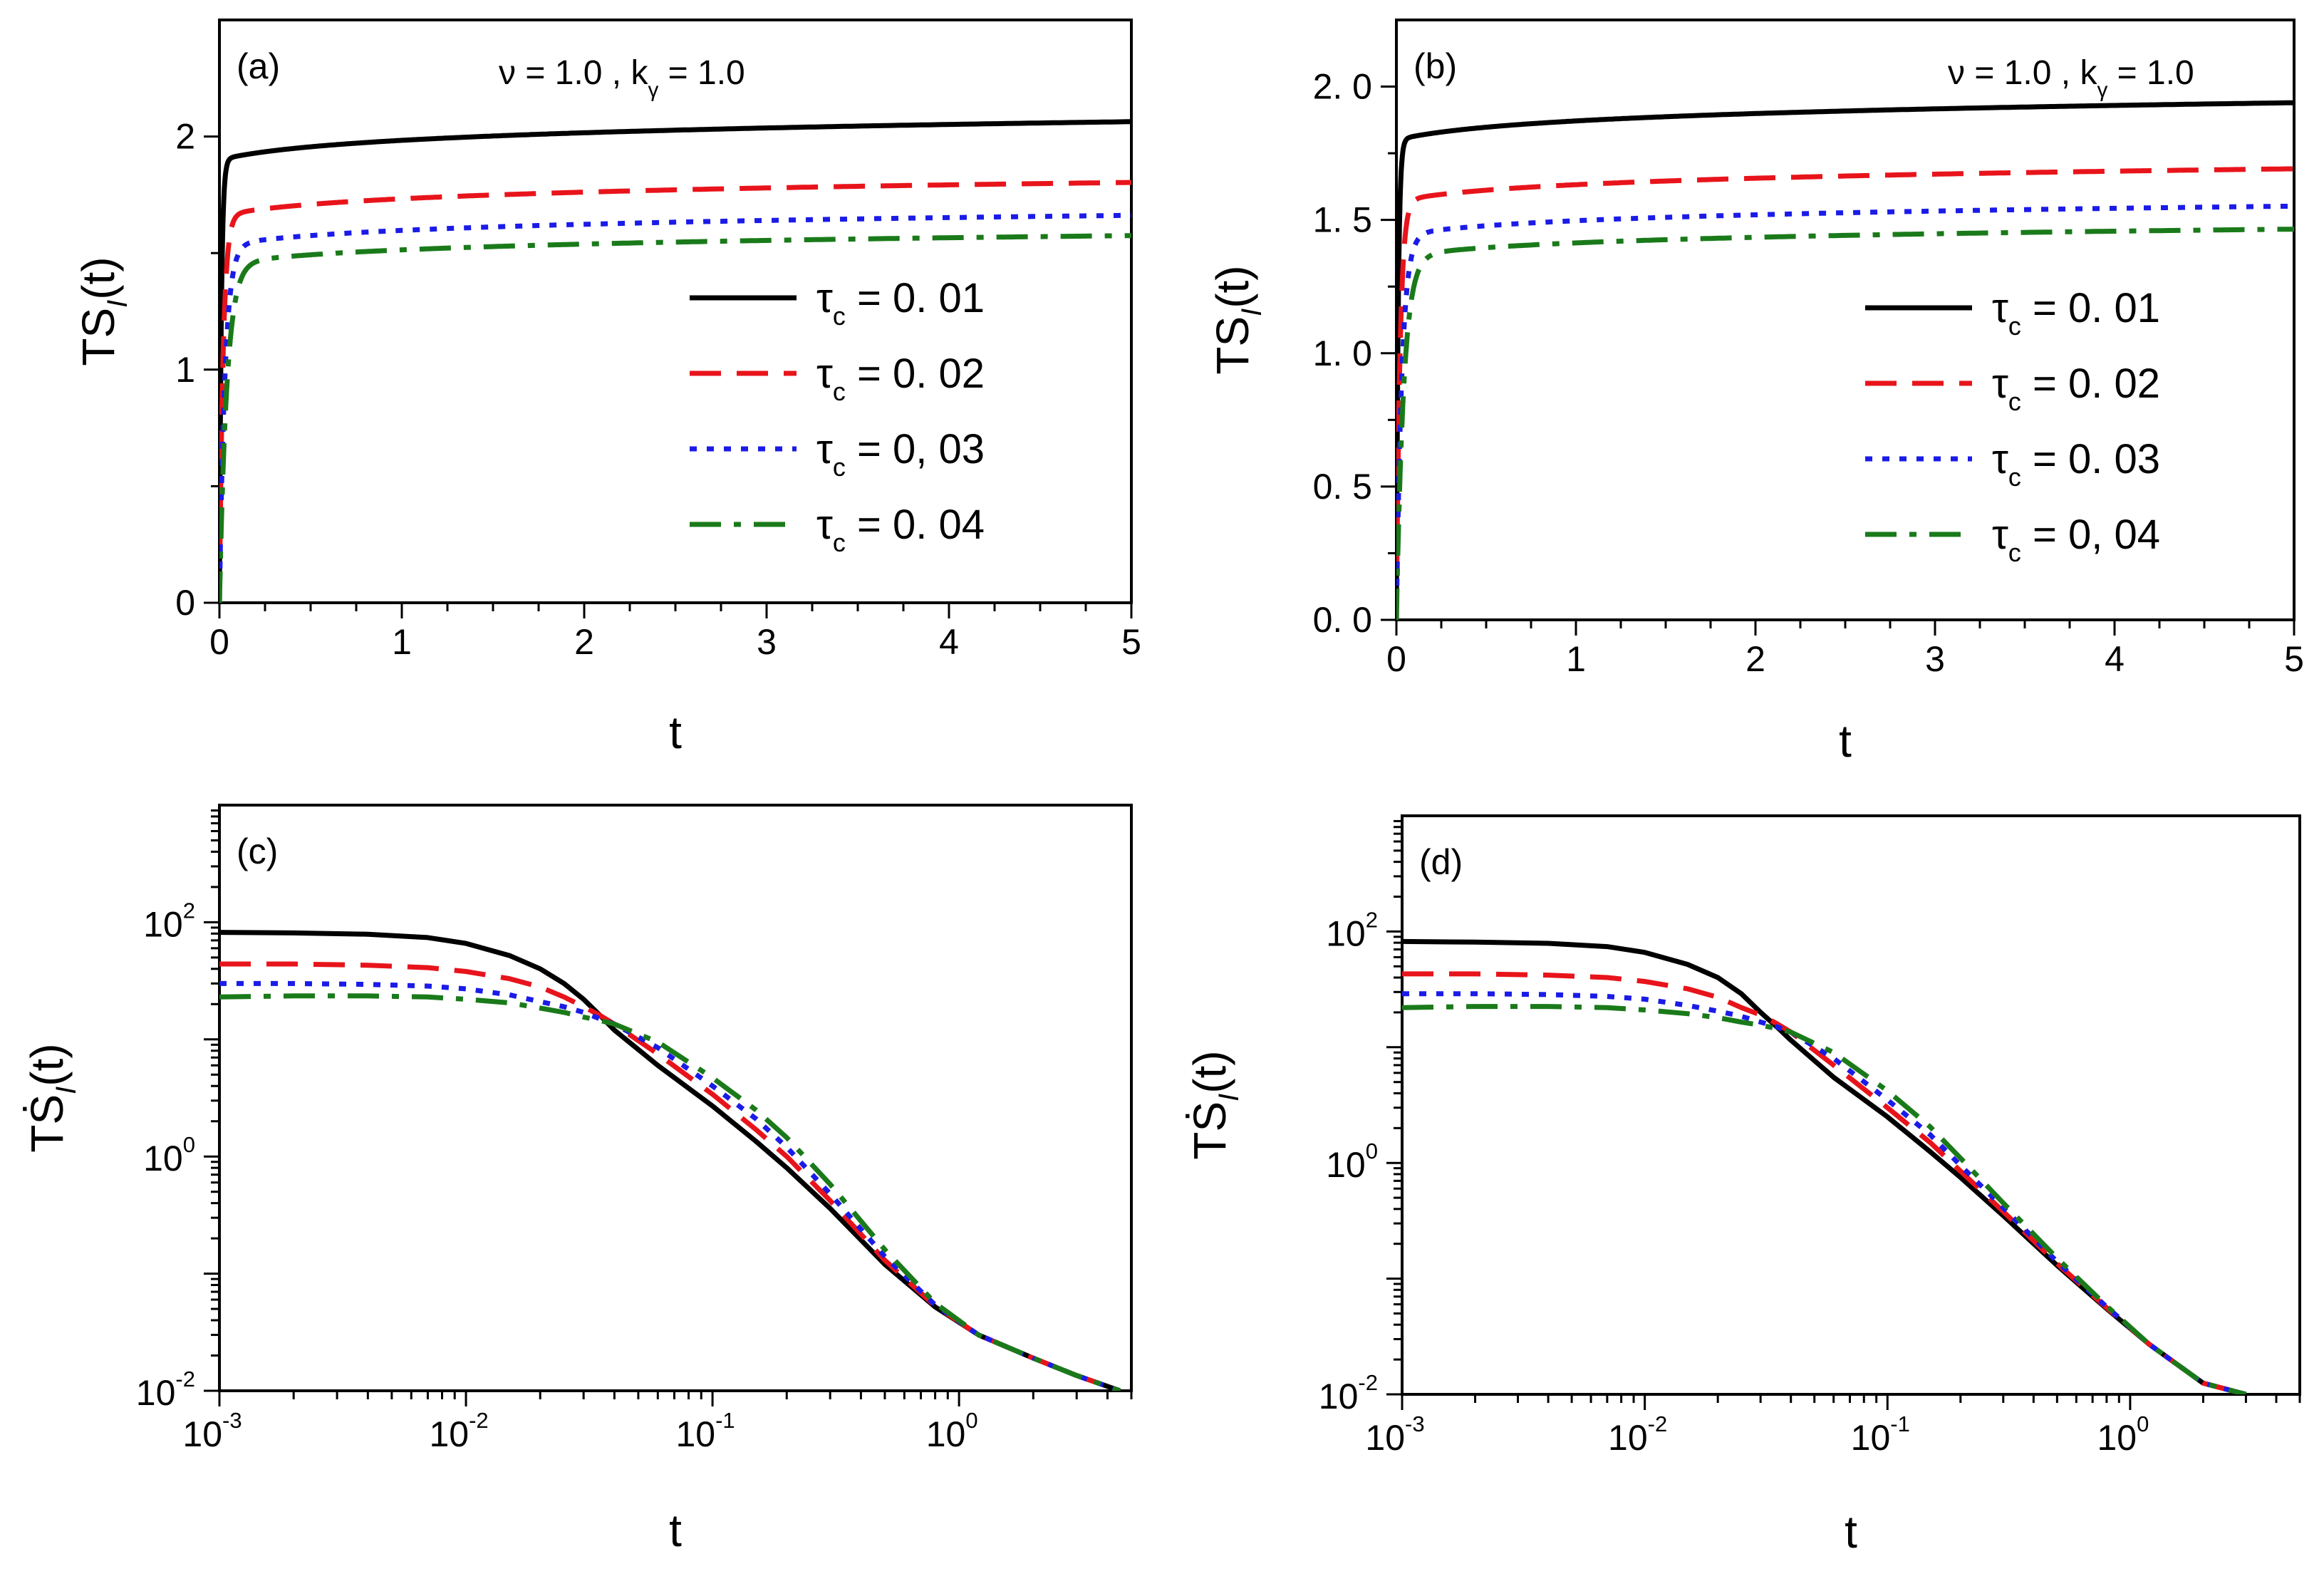 The width and height of the screenshot is (2324, 1586). What do you see at coordinates (185, 370) in the screenshot?
I see `y-tick-label: 1` at bounding box center [185, 370].